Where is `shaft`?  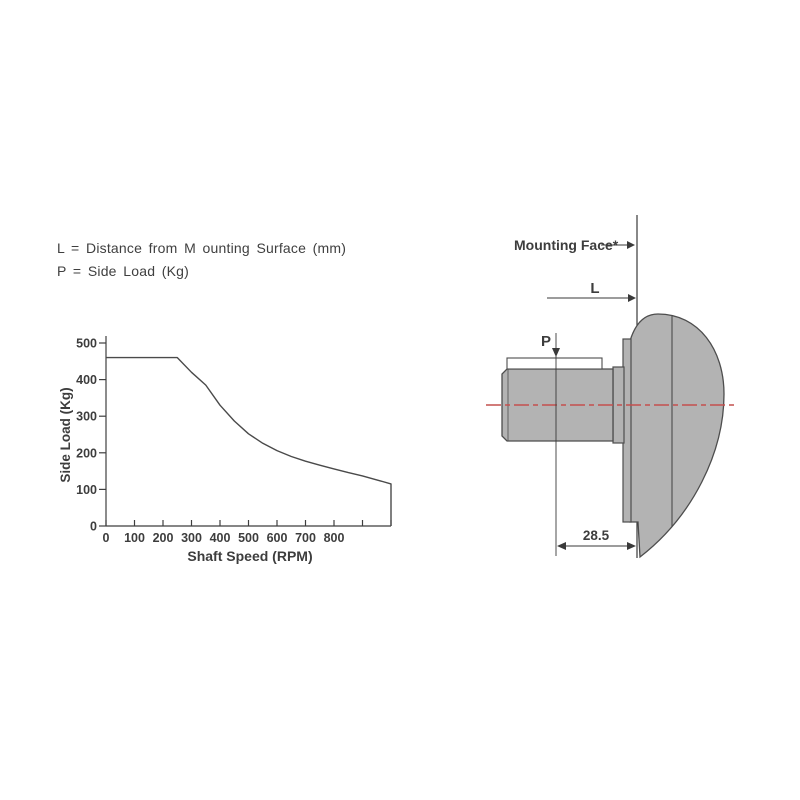
shaft is located at coordinates (557, 405).